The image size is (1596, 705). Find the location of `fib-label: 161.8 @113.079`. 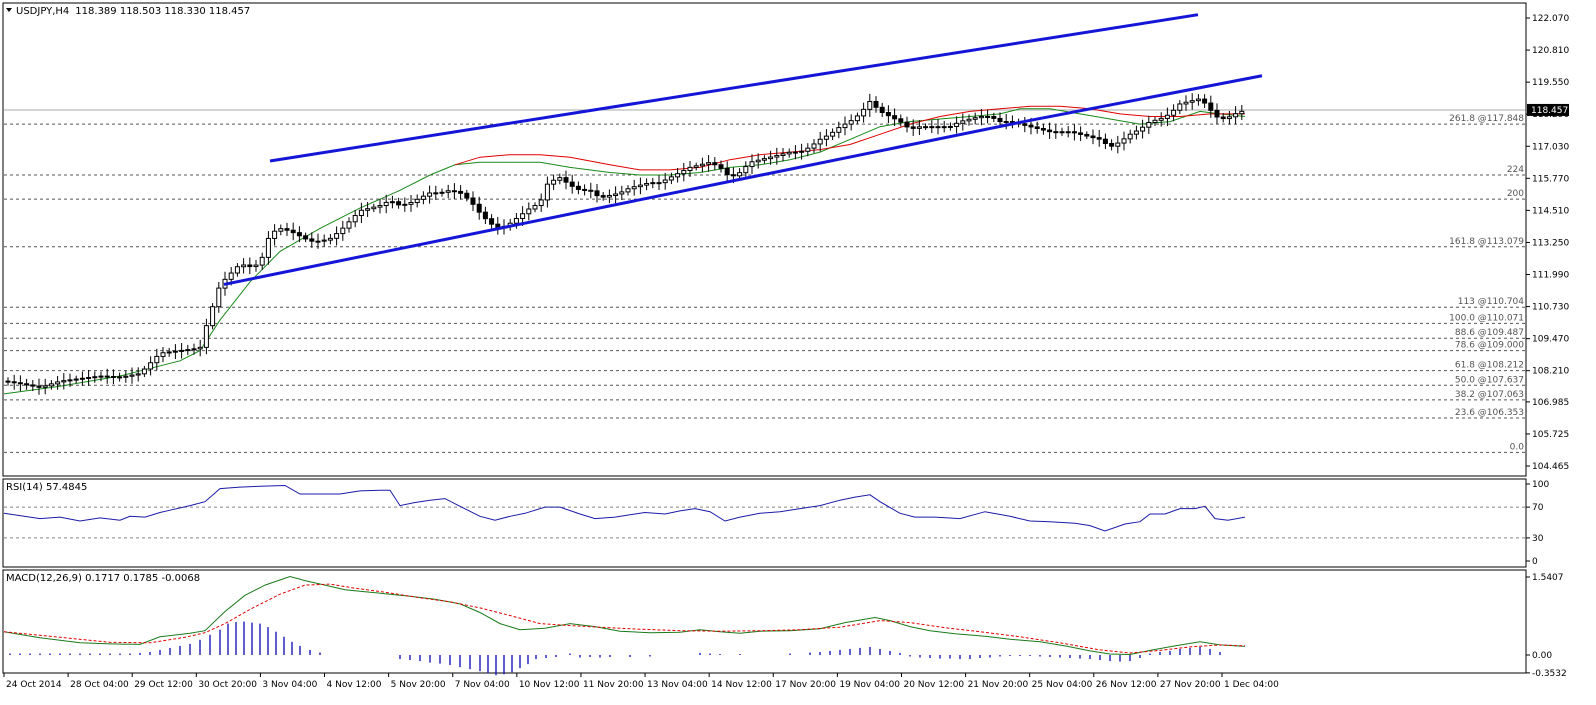

fib-label: 161.8 @113.079 is located at coordinates (1486, 242).